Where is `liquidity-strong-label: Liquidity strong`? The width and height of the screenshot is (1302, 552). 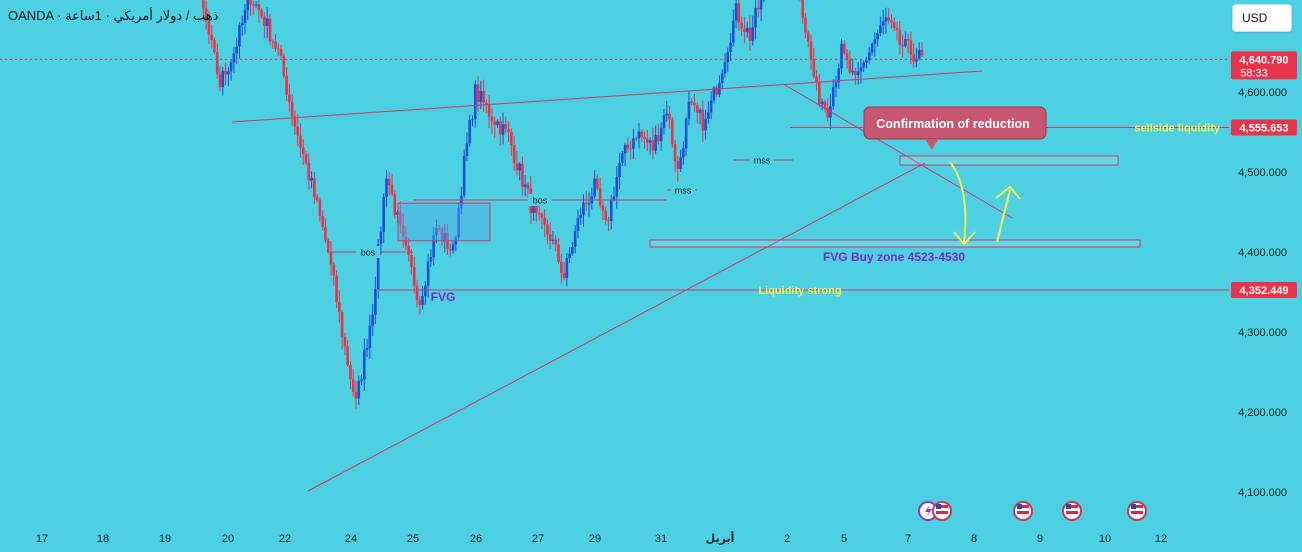 liquidity-strong-label: Liquidity strong is located at coordinates (799, 291).